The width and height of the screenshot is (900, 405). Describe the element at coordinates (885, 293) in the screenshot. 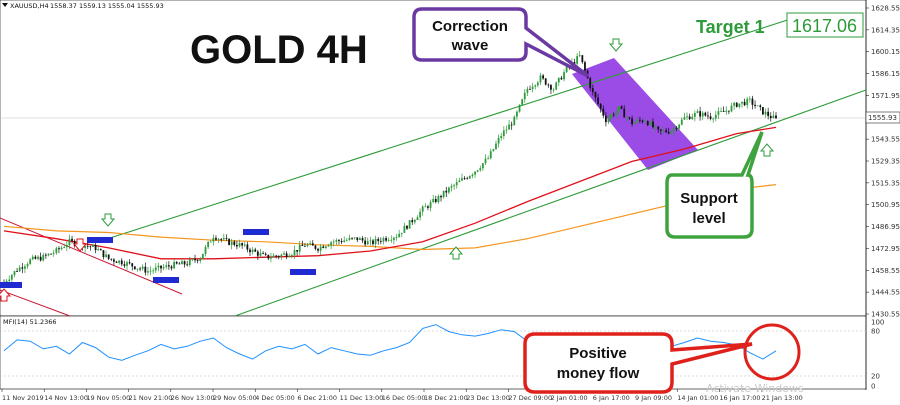

I see `price-tick-label: 1444.55` at that location.